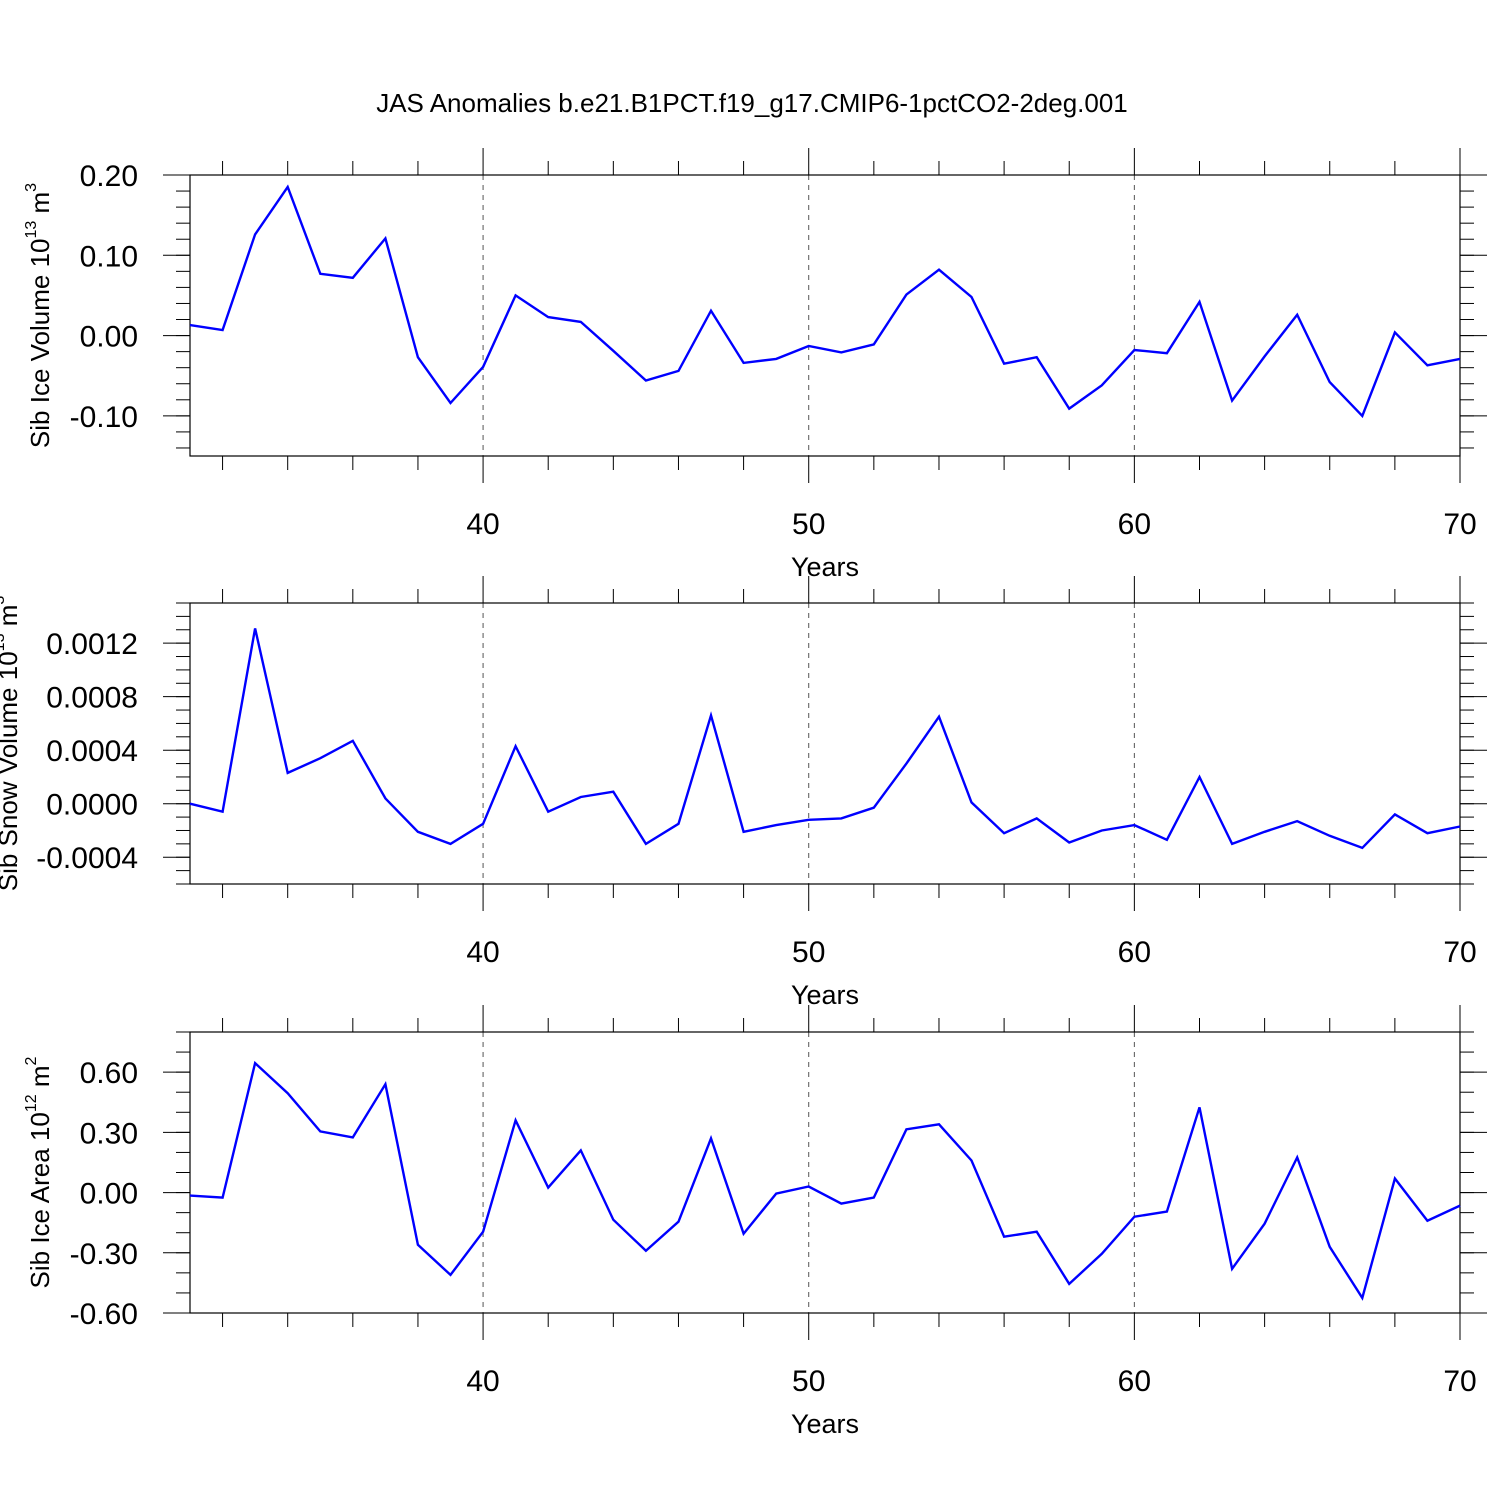  I want to click on y-axis-label-text: Sib Ice Area 10, so click(40, 1200).